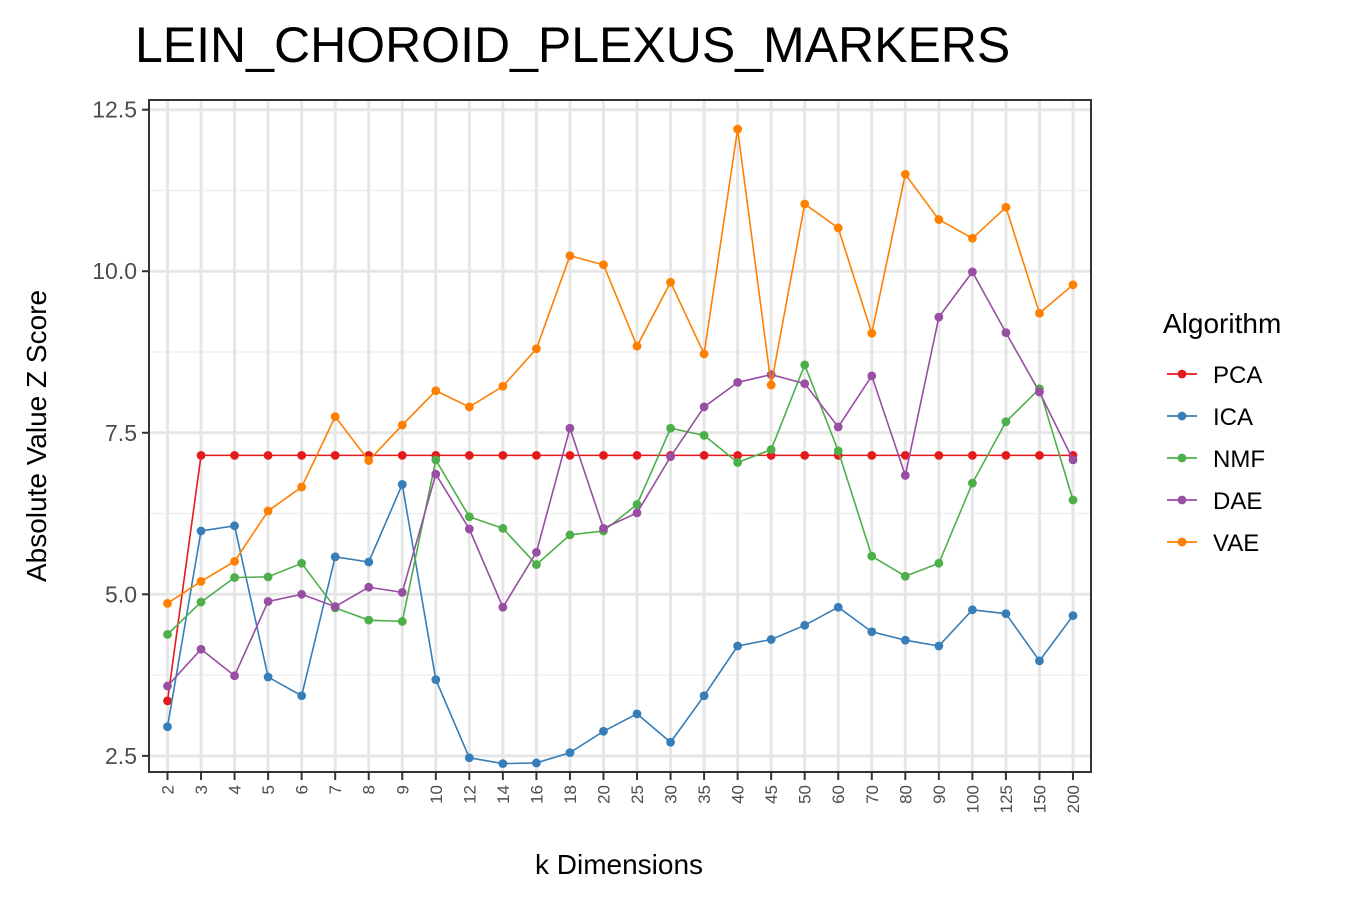  I want to click on legend-item-nmf: NMF, so click(1216, 459).